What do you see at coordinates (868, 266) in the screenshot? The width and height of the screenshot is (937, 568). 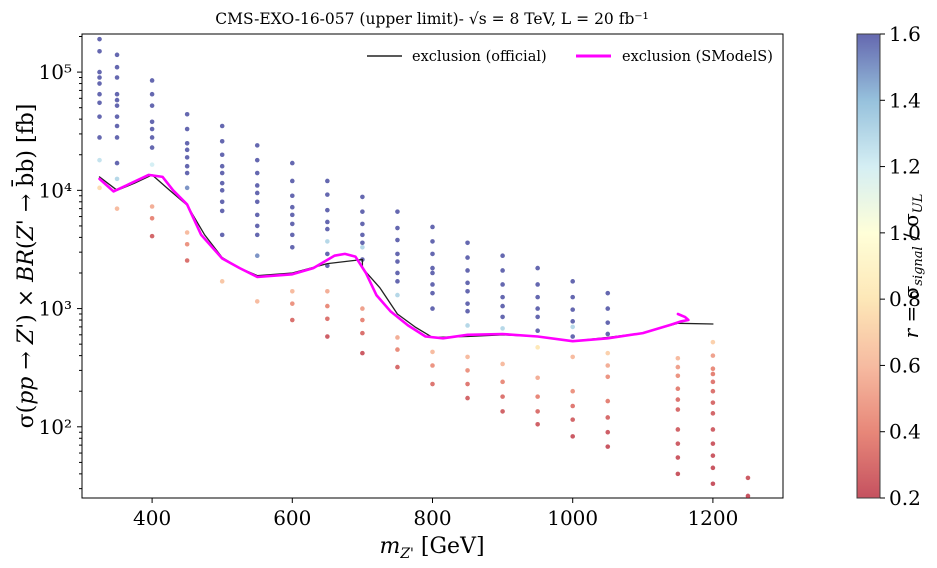 I see `colorbar` at bounding box center [868, 266].